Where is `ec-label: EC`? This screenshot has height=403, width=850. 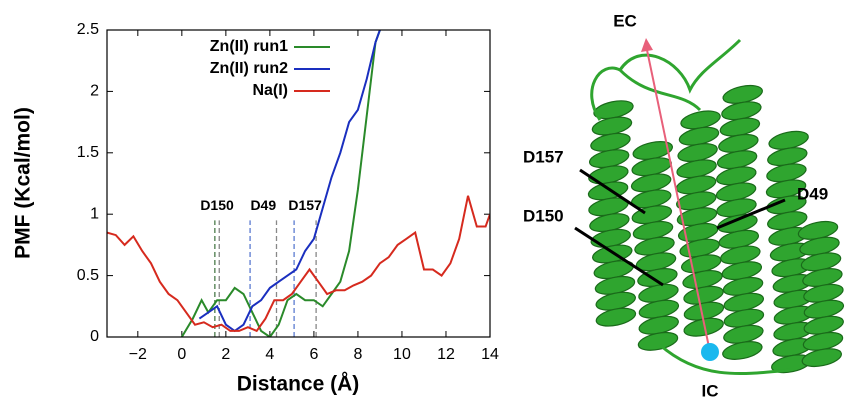 ec-label: EC is located at coordinates (625, 20).